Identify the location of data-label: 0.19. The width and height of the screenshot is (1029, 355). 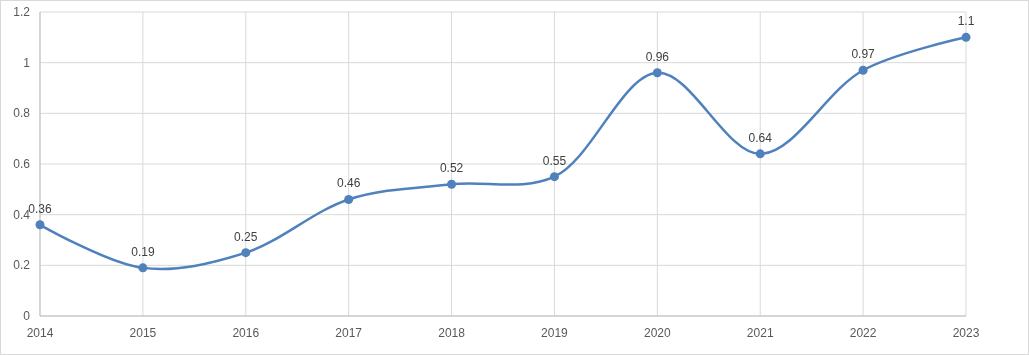
(143, 251).